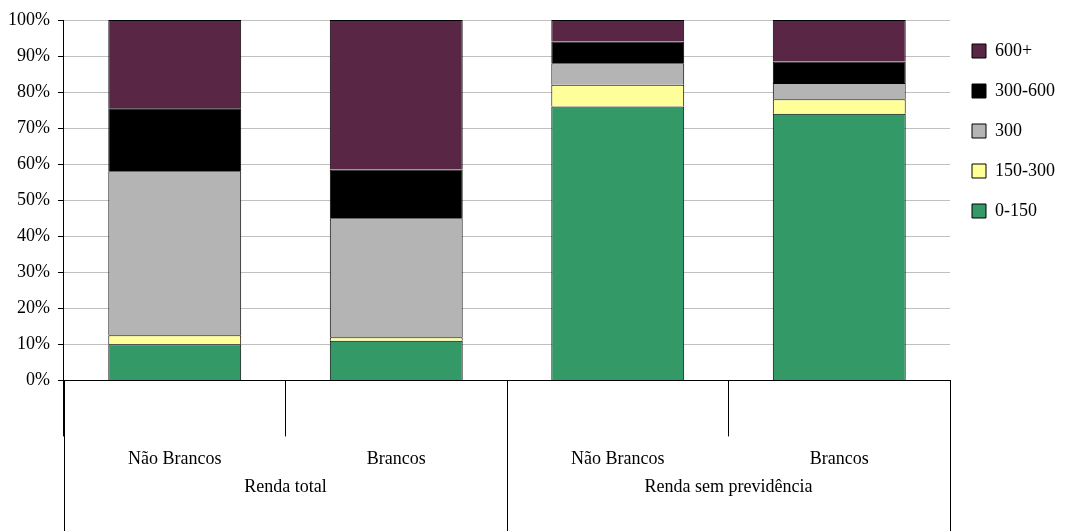 This screenshot has height=532, width=1075. What do you see at coordinates (28, 18) in the screenshot?
I see `y-tick-label: 100%` at bounding box center [28, 18].